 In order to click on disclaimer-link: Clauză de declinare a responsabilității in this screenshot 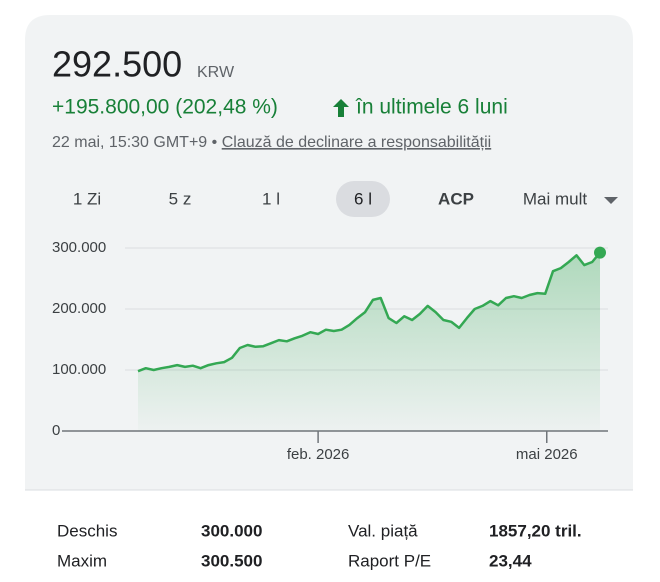, I will do `click(357, 142)`.